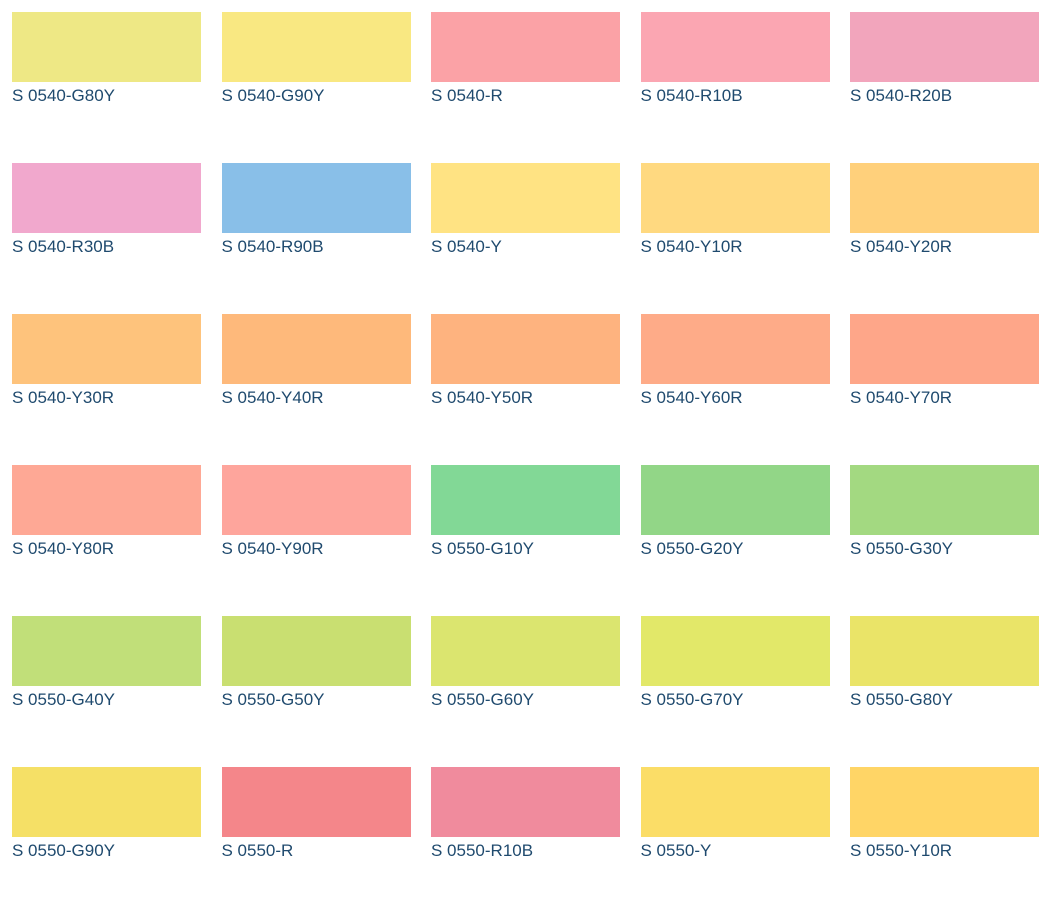 The height and width of the screenshot is (918, 1052). What do you see at coordinates (63, 246) in the screenshot?
I see `swatch-code-label: S 0540-R30B` at bounding box center [63, 246].